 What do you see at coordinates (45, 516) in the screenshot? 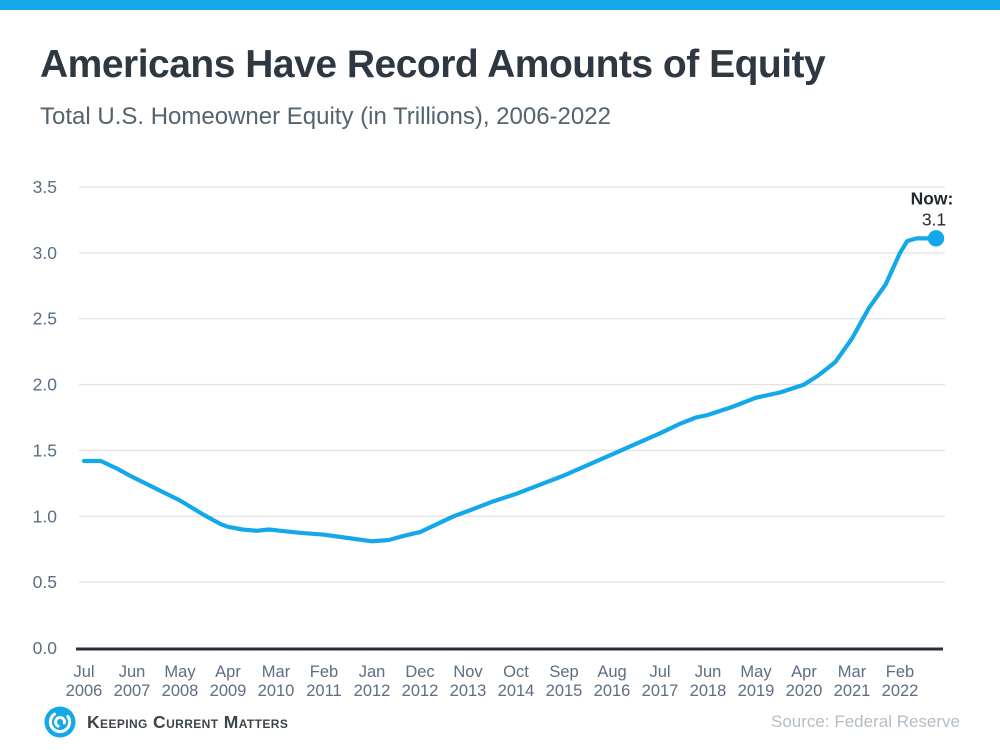
I see `y-tick-label: 1.0` at bounding box center [45, 516].